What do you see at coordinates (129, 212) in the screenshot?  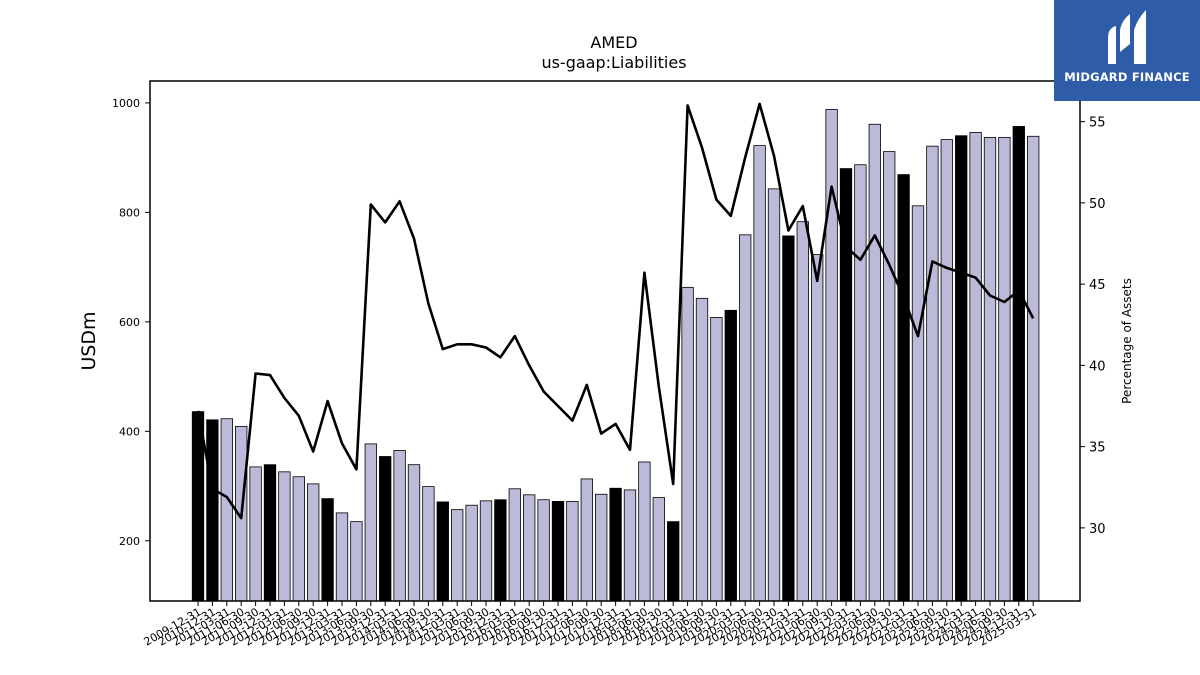 I see `y-tick-label: 800` at bounding box center [129, 212].